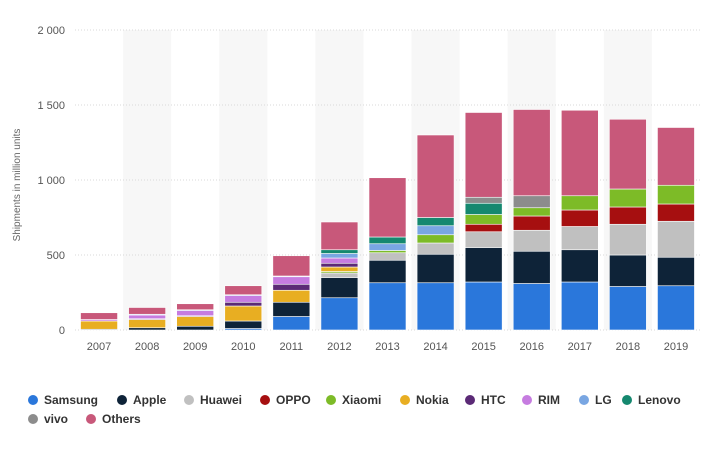 This screenshot has height=458, width=701. What do you see at coordinates (483, 228) in the screenshot?
I see `bar-segment-oppo-2015` at bounding box center [483, 228].